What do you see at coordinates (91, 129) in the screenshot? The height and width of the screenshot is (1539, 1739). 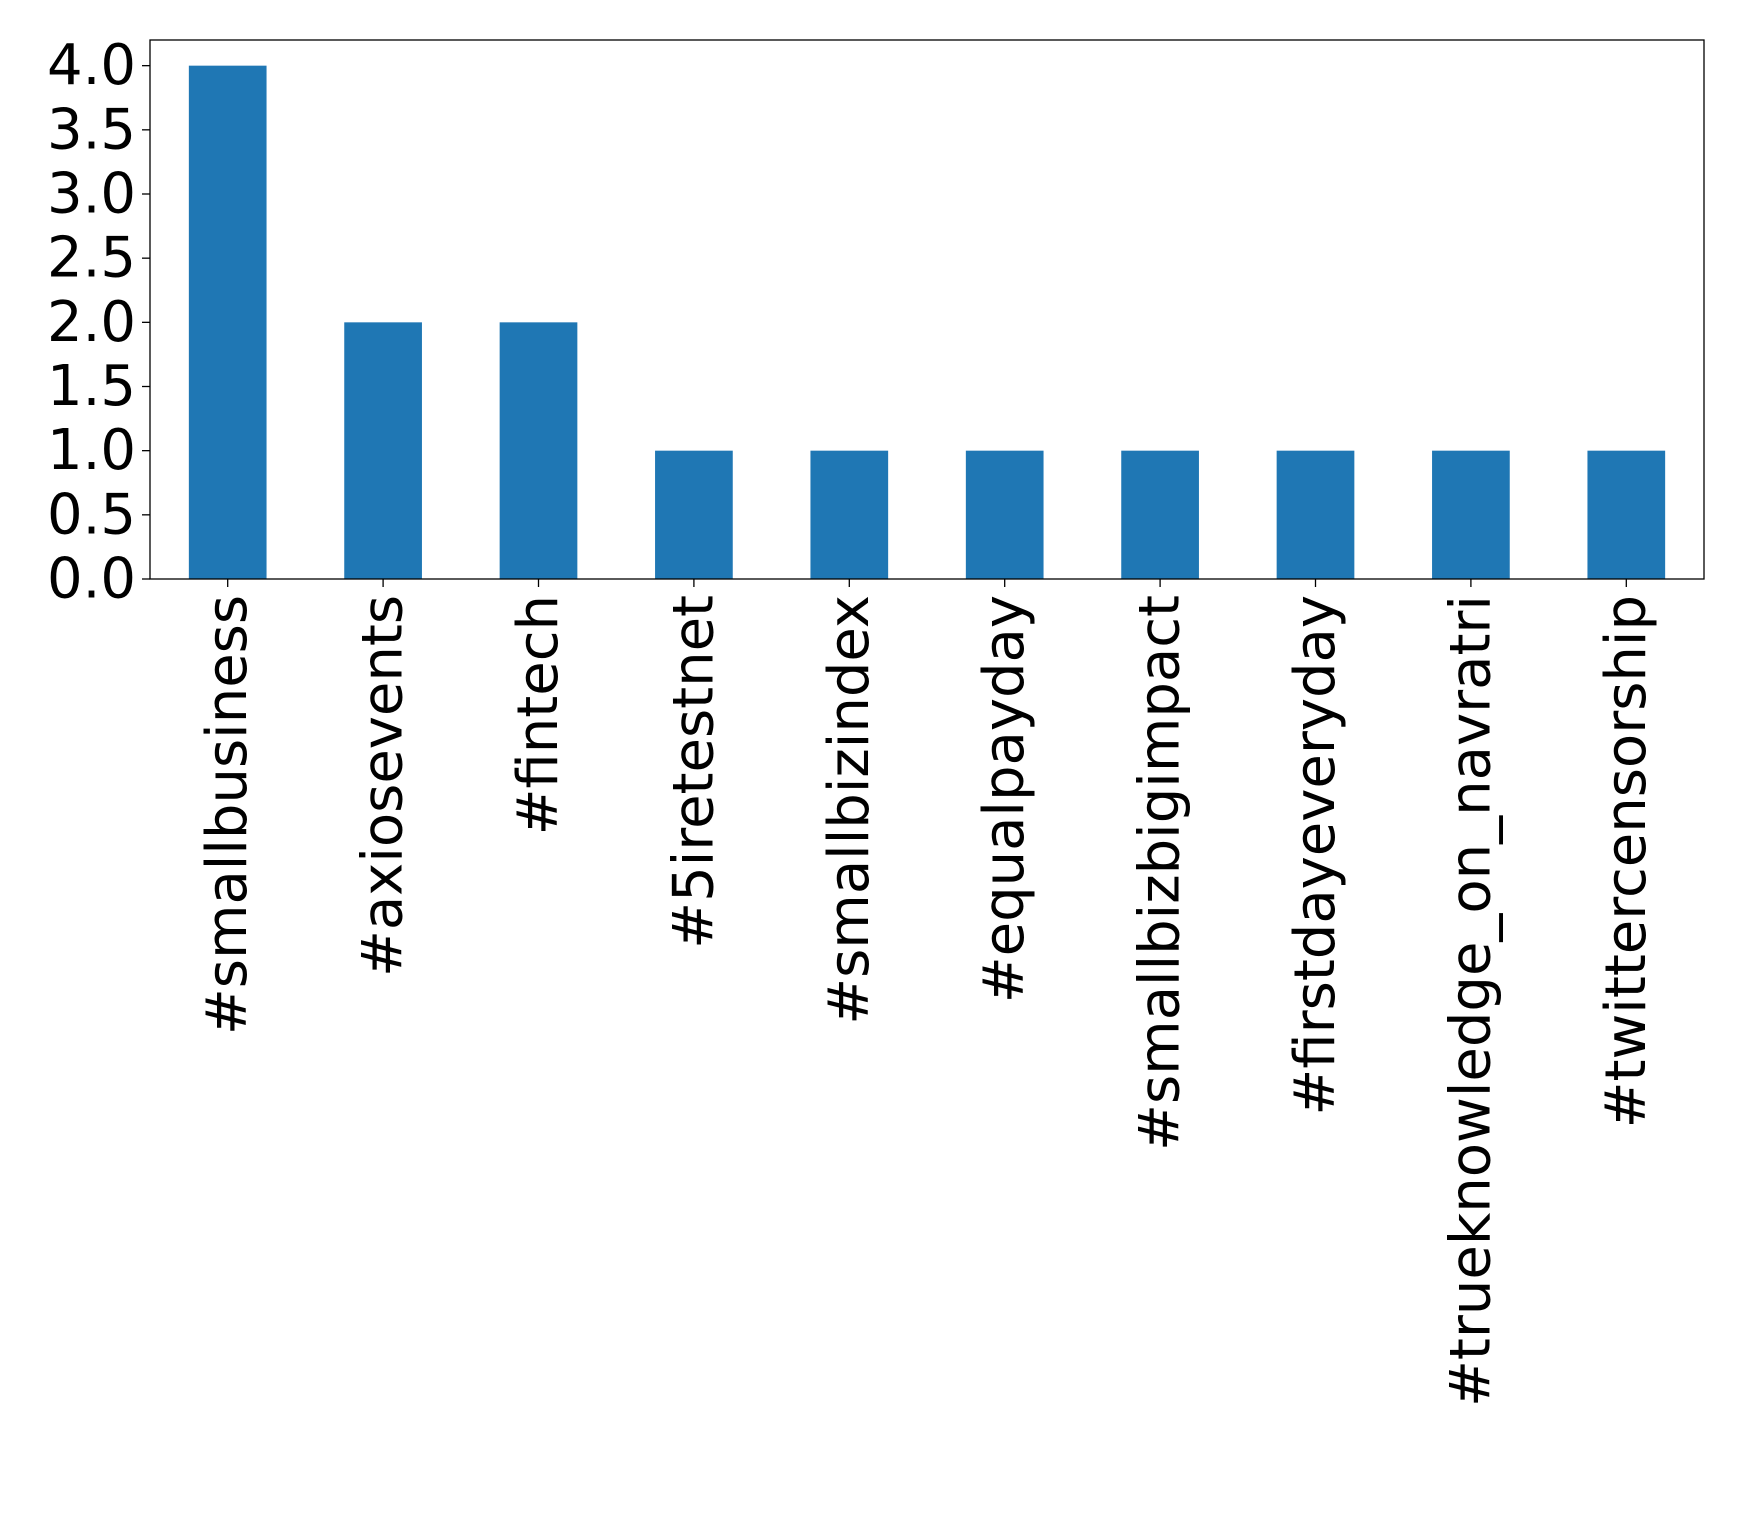 I see `y-tick-label: 3.5` at bounding box center [91, 129].